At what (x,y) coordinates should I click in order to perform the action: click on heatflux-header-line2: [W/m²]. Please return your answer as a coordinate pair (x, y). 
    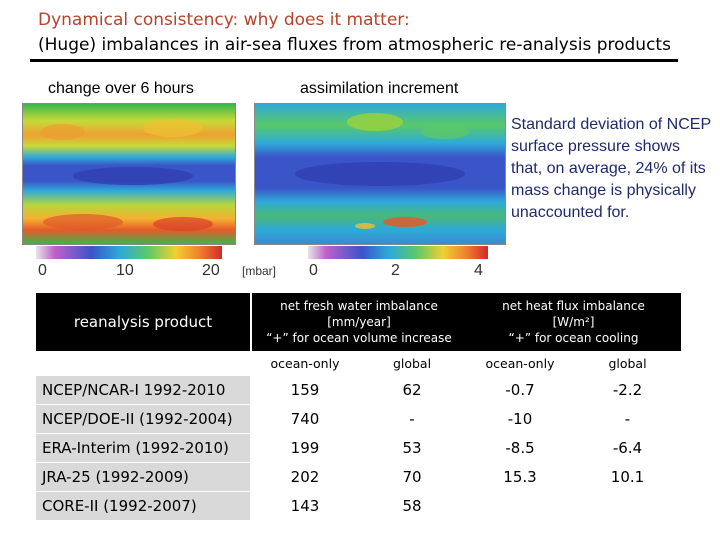
    Looking at the image, I should click on (573, 322).